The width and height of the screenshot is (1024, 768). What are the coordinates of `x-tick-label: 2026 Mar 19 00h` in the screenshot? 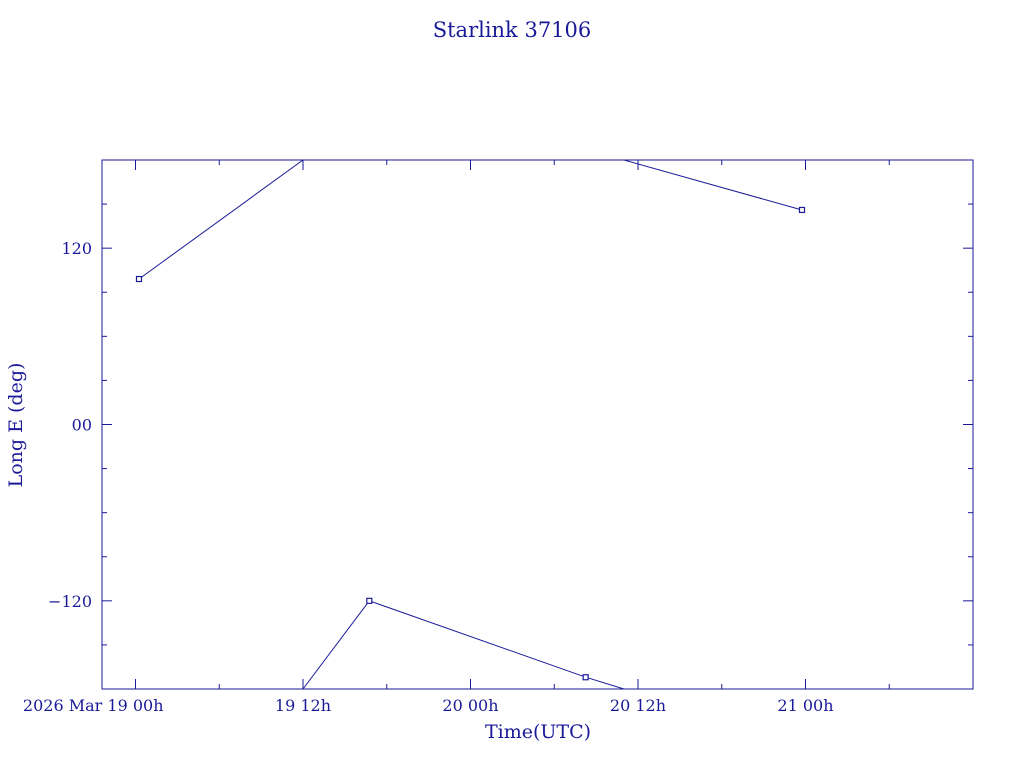 It's located at (93, 705).